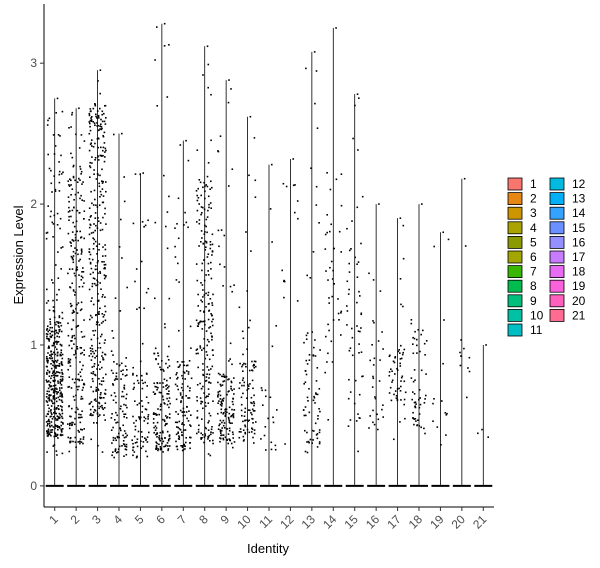 This screenshot has width=600, height=568. Describe the element at coordinates (579, 301) in the screenshot. I see `legend-label: 20` at that location.